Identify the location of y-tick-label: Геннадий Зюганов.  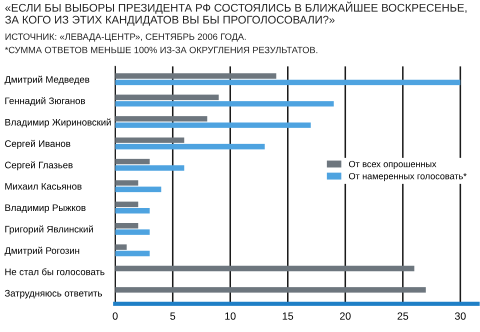
(45, 101).